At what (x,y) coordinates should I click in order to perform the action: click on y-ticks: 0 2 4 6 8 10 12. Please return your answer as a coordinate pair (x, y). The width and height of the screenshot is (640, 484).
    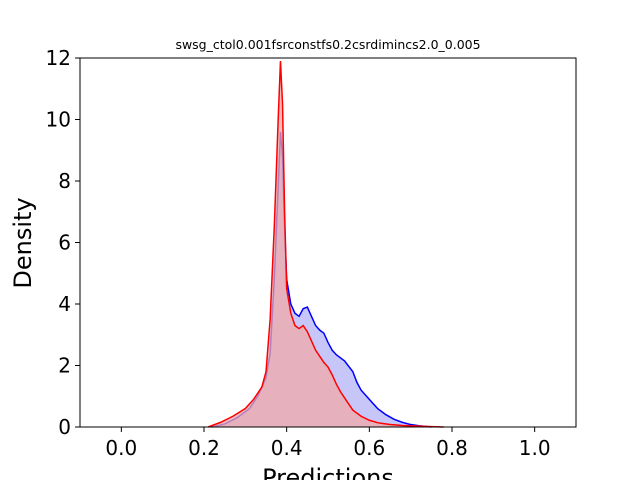
    Looking at the image, I should click on (63, 242).